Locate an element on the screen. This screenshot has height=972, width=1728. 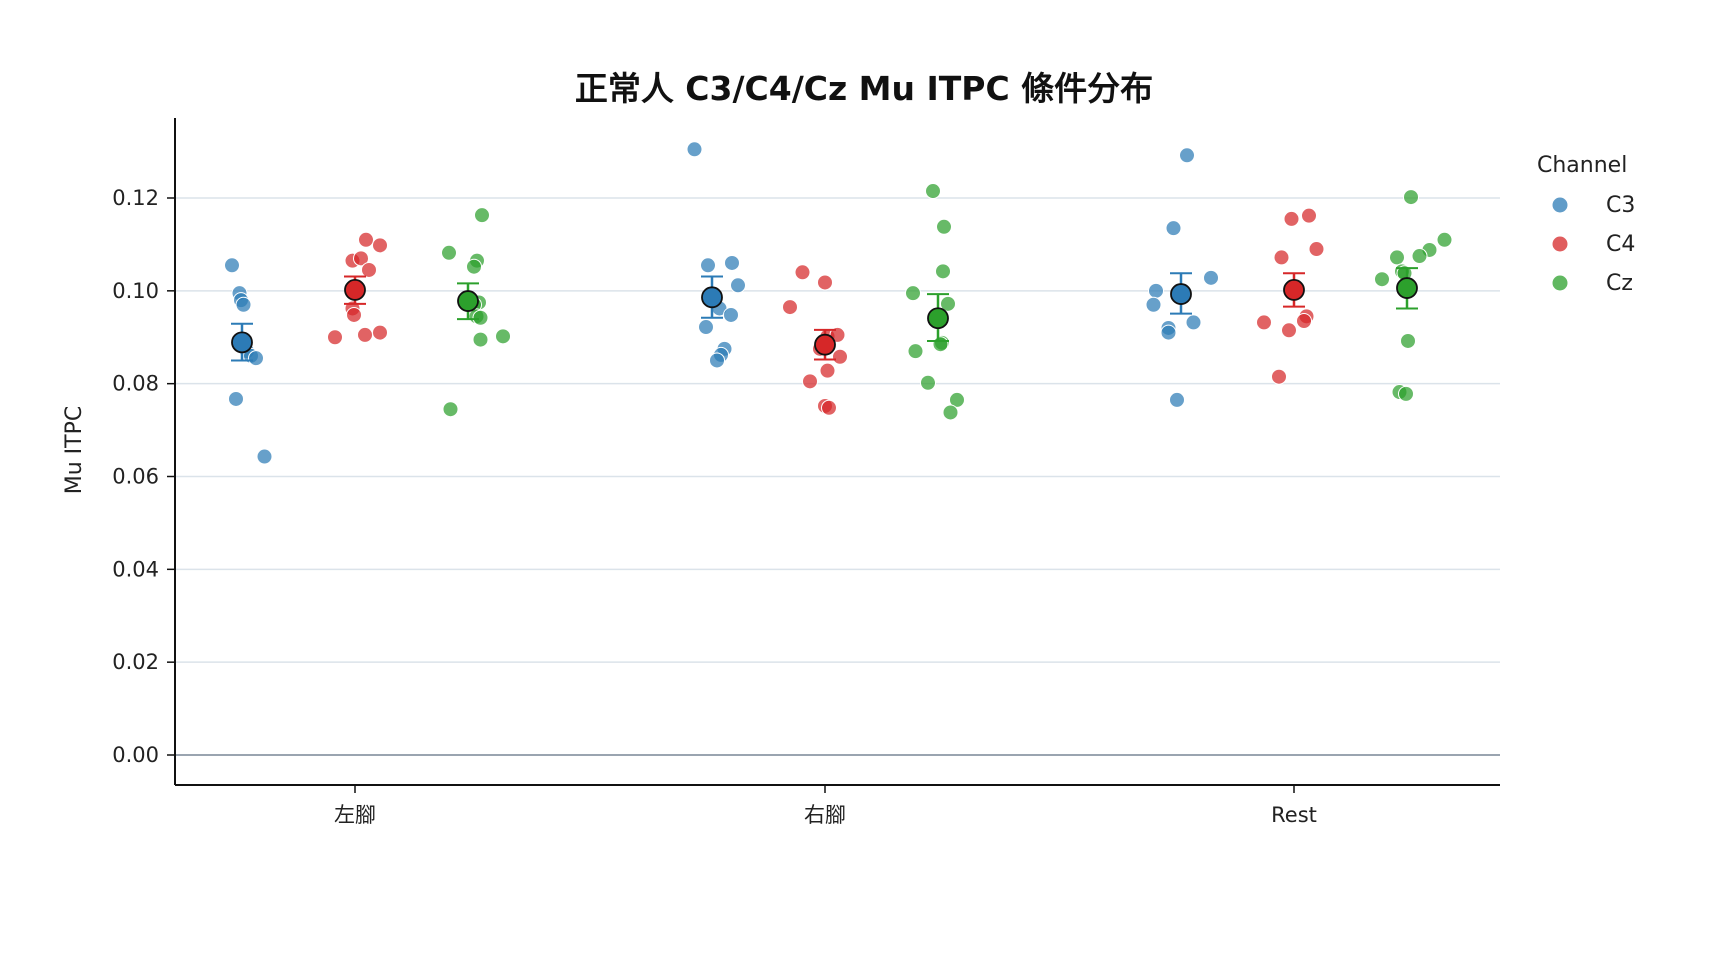
x-tick-label: 左腳 is located at coordinates (355, 815).